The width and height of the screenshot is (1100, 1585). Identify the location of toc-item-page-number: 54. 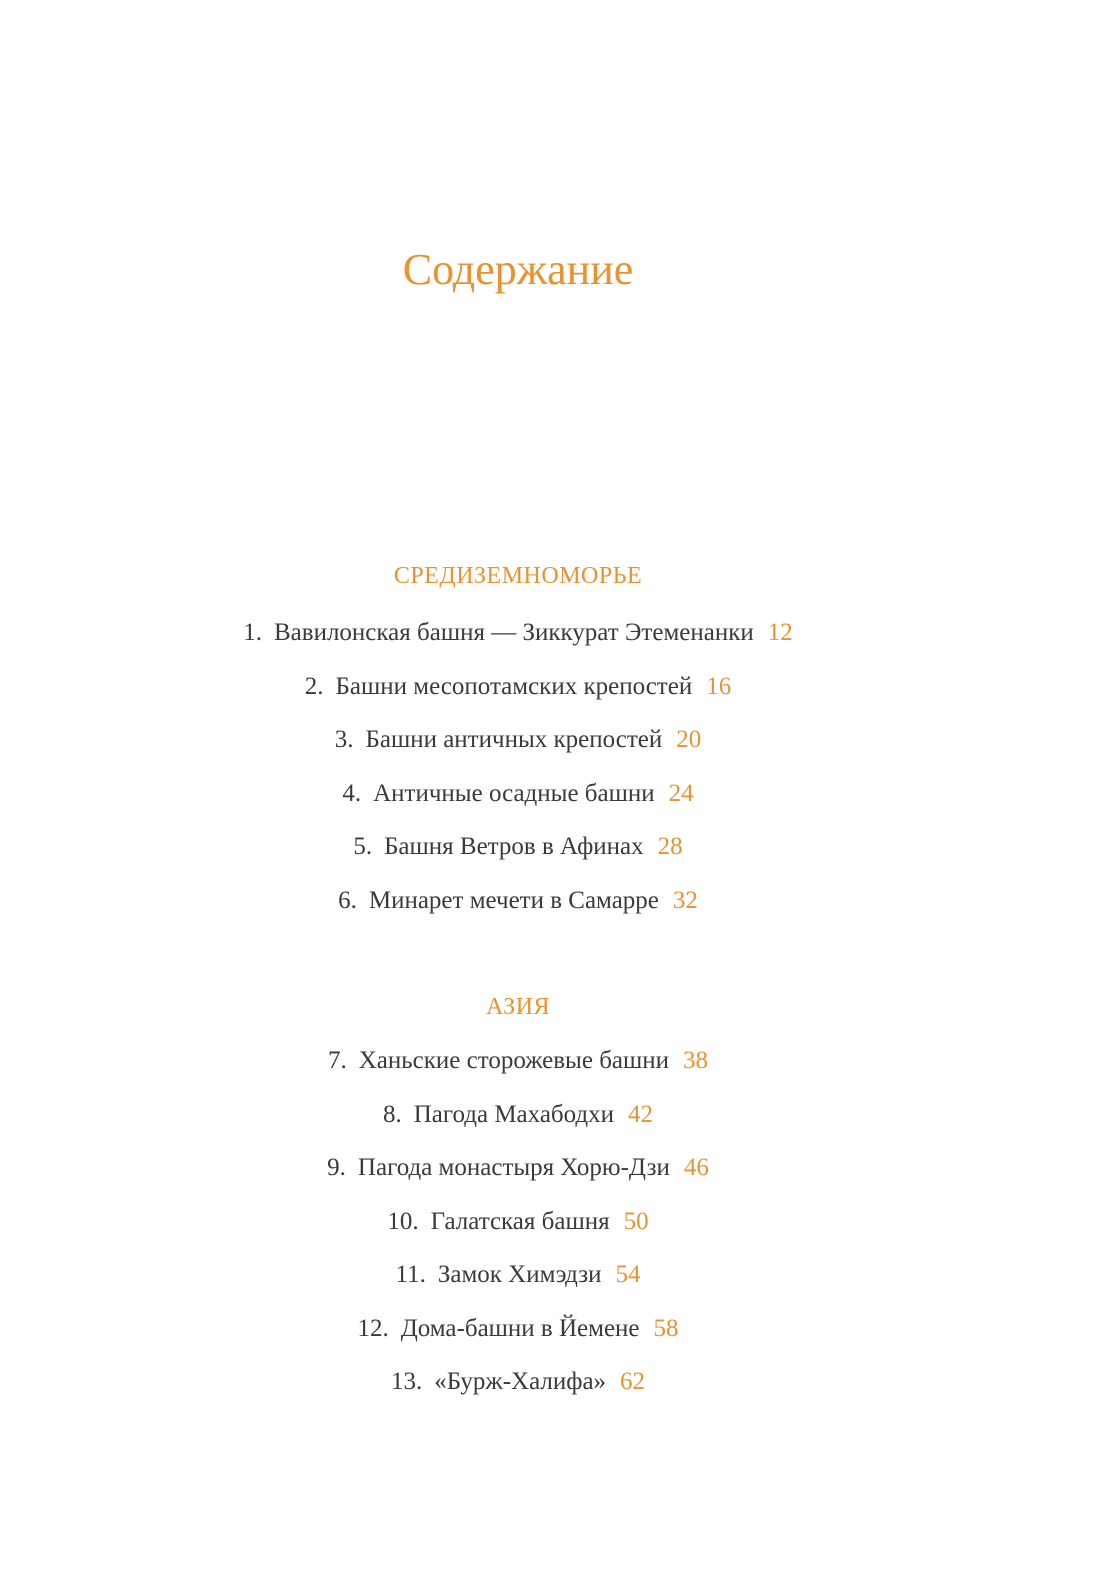
(628, 1274).